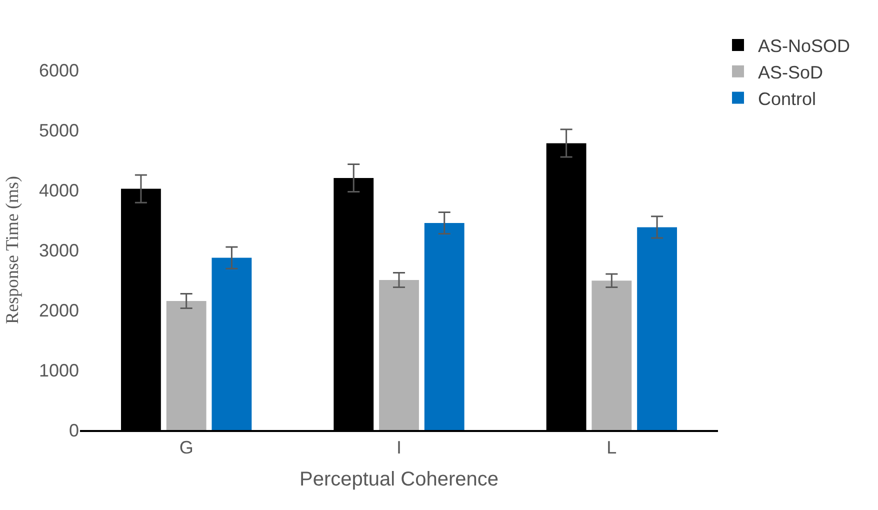  What do you see at coordinates (58, 190) in the screenshot?
I see `y-tick-label: 4000` at bounding box center [58, 190].